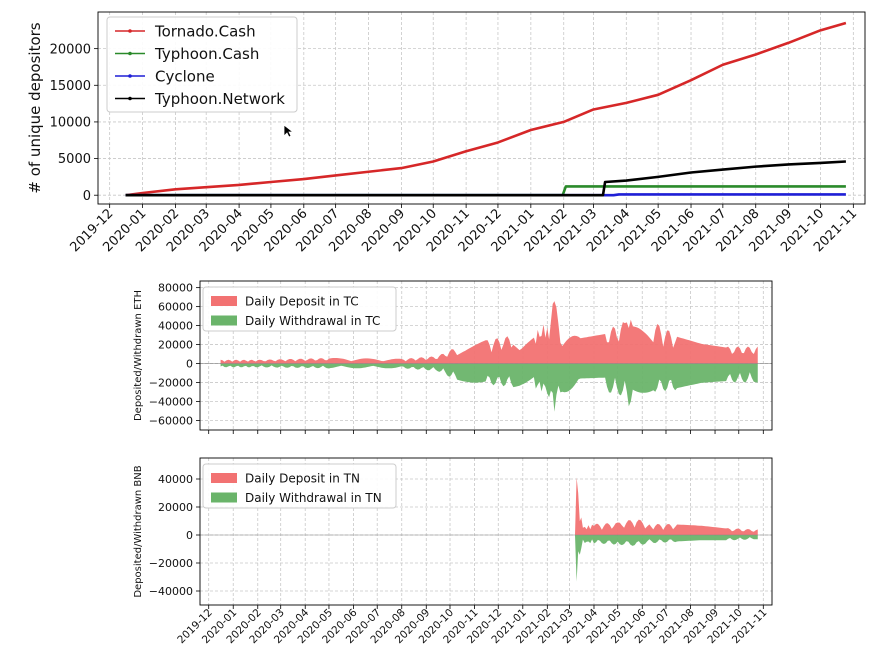 The height and width of the screenshot is (661, 888). Describe the element at coordinates (313, 498) in the screenshot. I see `legend-label: Daily Withdrawal in TN` at that location.